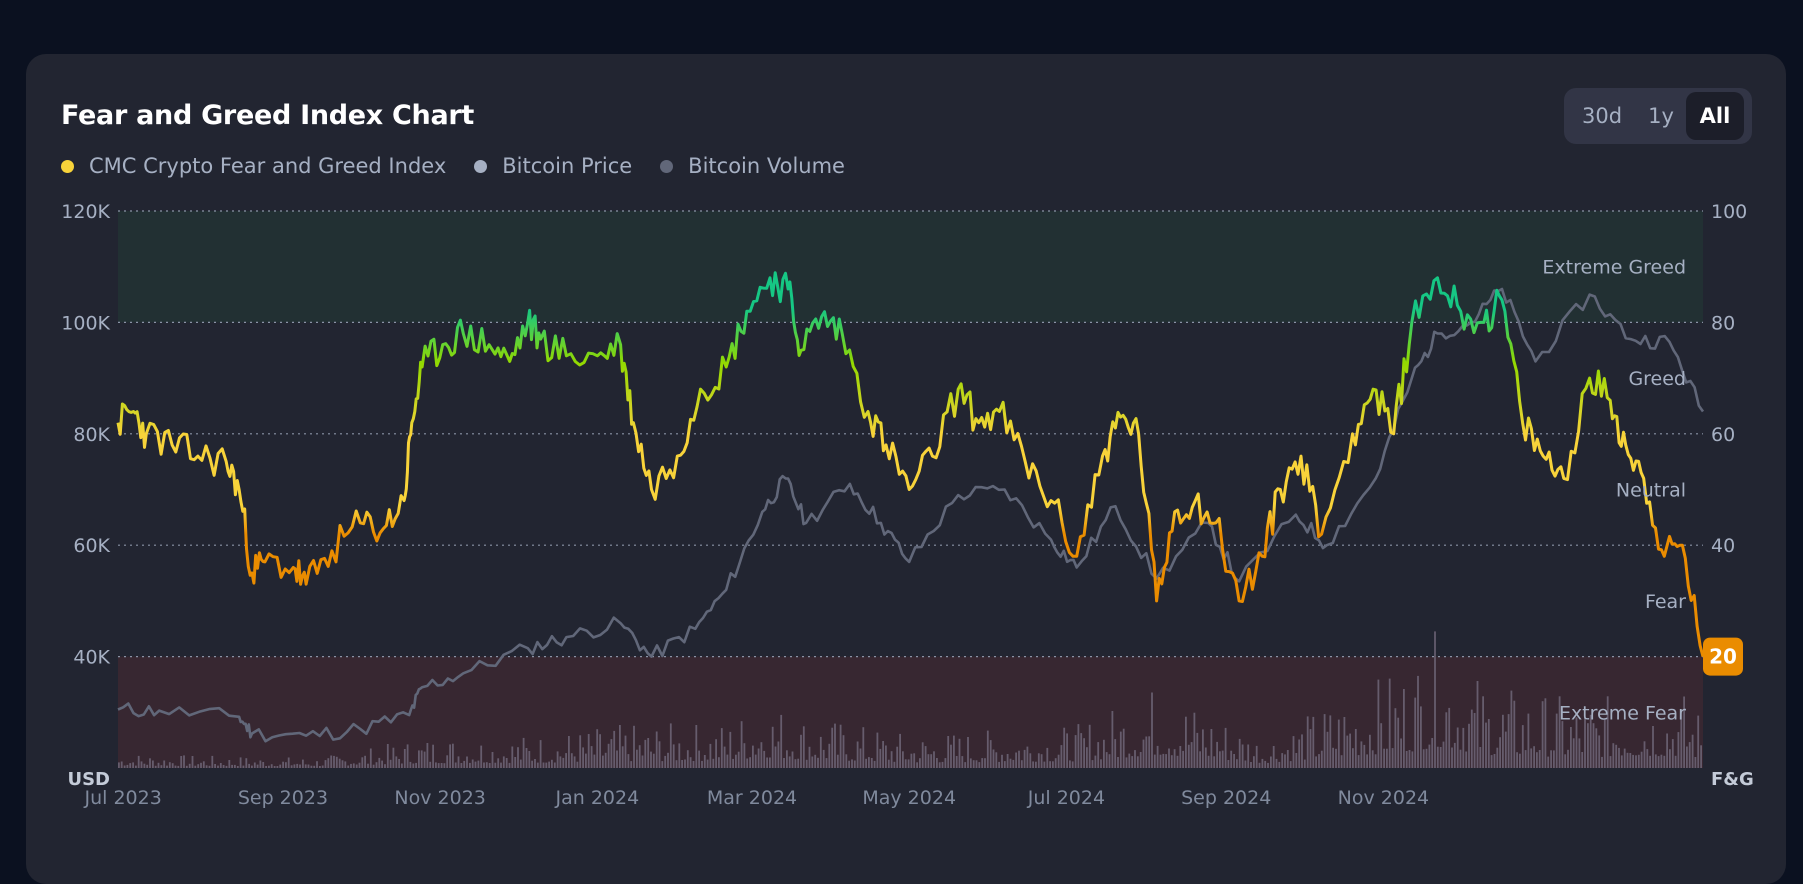  What do you see at coordinates (553, 166) in the screenshot?
I see `legend-item-bitcoin-price: Bitcoin Price` at bounding box center [553, 166].